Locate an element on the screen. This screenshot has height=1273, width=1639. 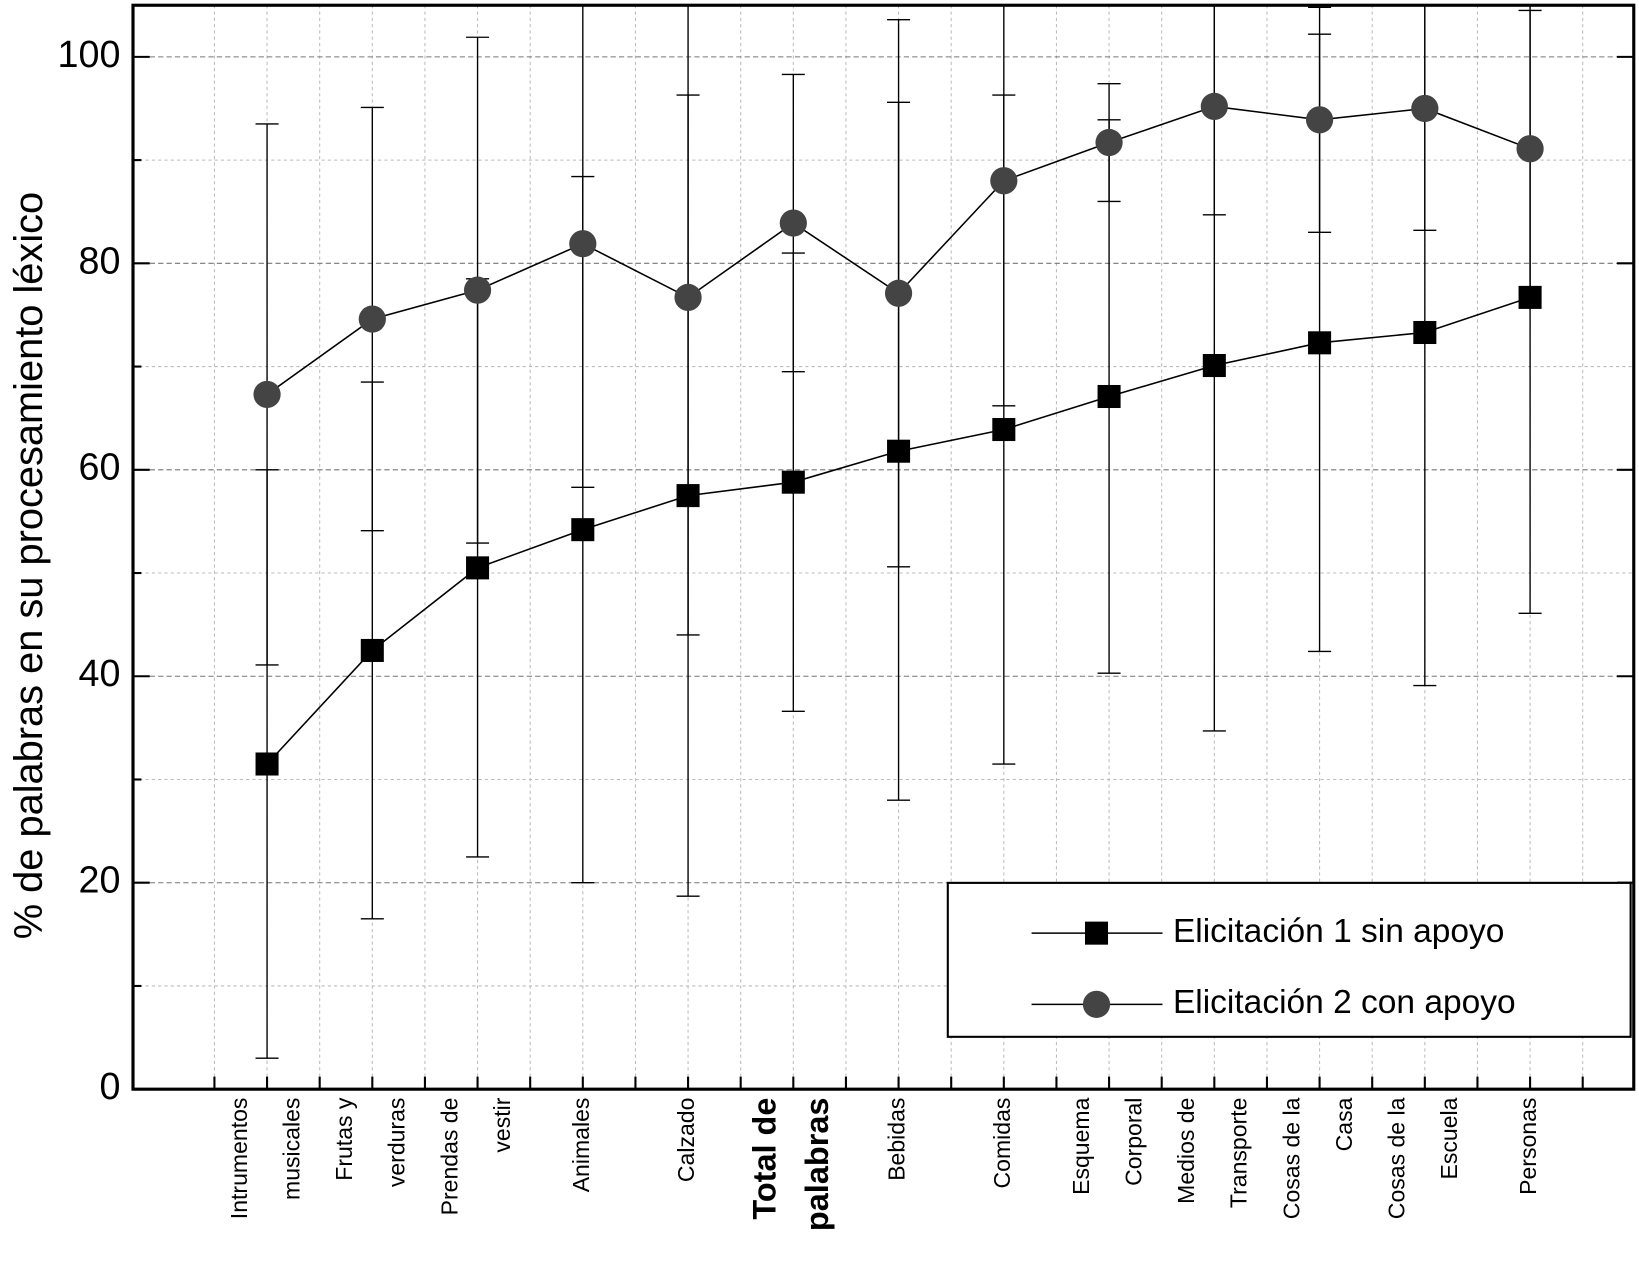
x-tick-label: Medios de is located at coordinates (1186, 1151).